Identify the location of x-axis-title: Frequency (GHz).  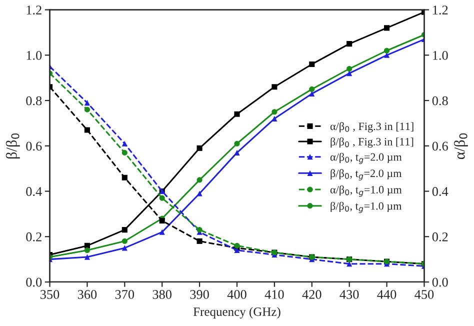
(236, 313).